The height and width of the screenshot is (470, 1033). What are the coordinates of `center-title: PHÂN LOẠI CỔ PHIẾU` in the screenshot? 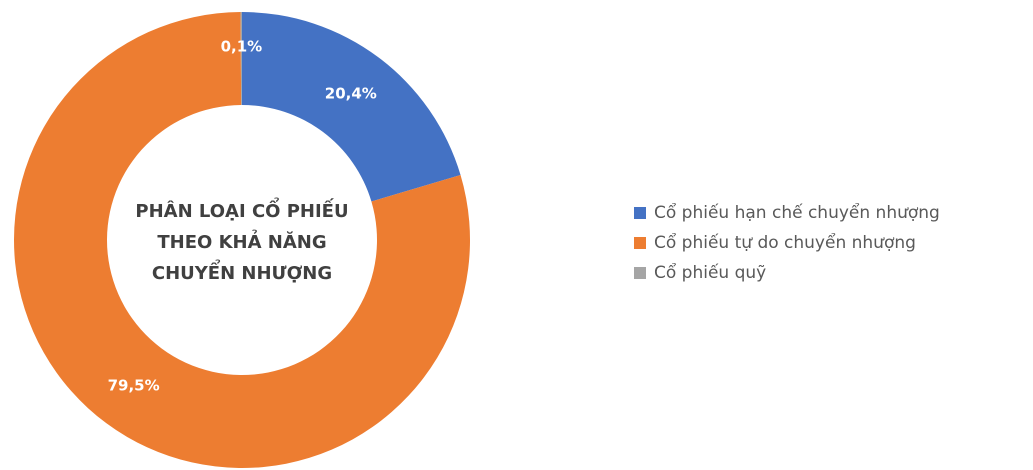 It's located at (241, 209).